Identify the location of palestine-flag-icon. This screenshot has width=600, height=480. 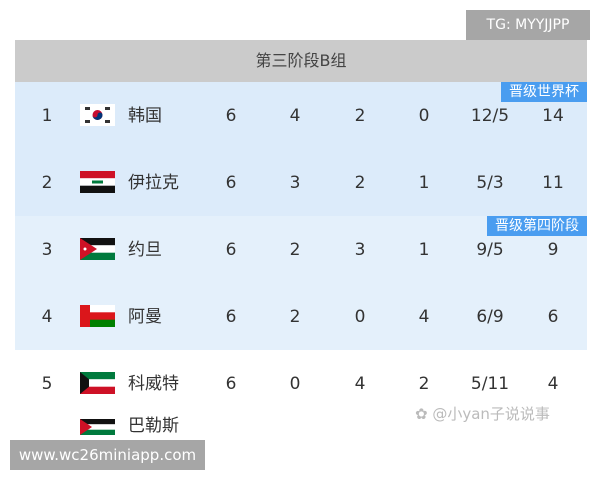
(97, 427).